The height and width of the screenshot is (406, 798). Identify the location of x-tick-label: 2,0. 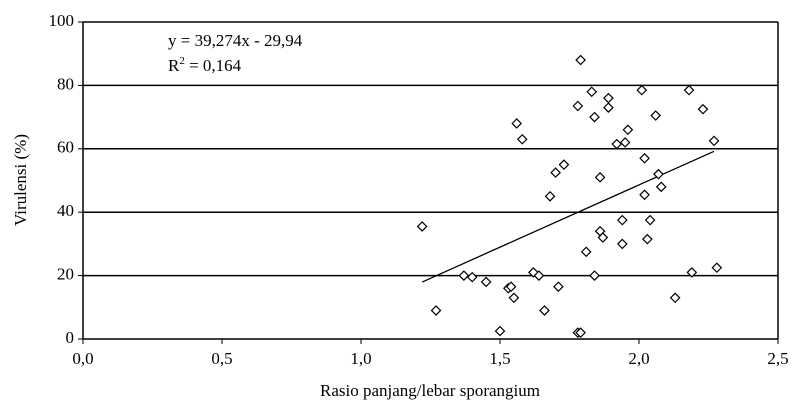
(638, 358).